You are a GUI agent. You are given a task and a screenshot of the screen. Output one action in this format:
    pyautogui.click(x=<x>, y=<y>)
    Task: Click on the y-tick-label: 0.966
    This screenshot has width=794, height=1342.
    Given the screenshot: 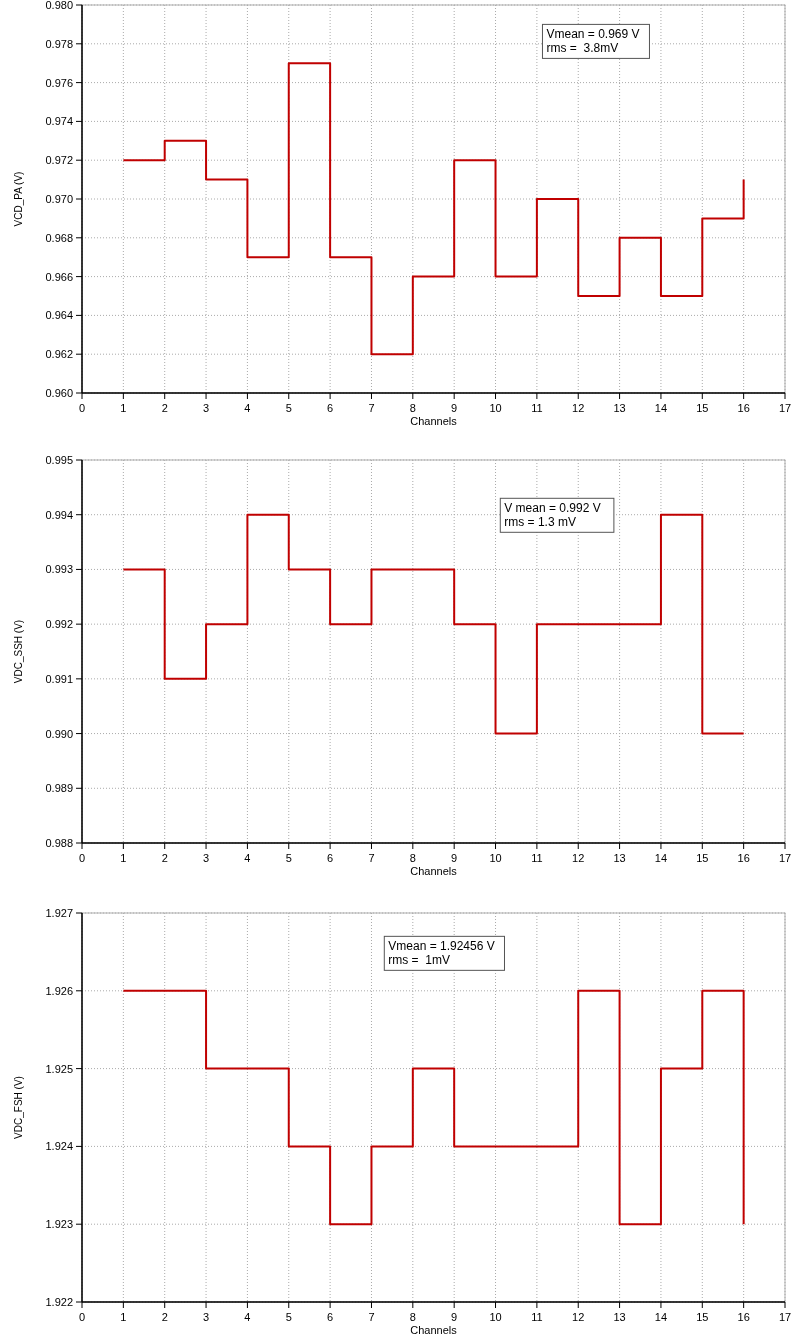 What is the action you would take?
    pyautogui.click(x=59, y=276)
    